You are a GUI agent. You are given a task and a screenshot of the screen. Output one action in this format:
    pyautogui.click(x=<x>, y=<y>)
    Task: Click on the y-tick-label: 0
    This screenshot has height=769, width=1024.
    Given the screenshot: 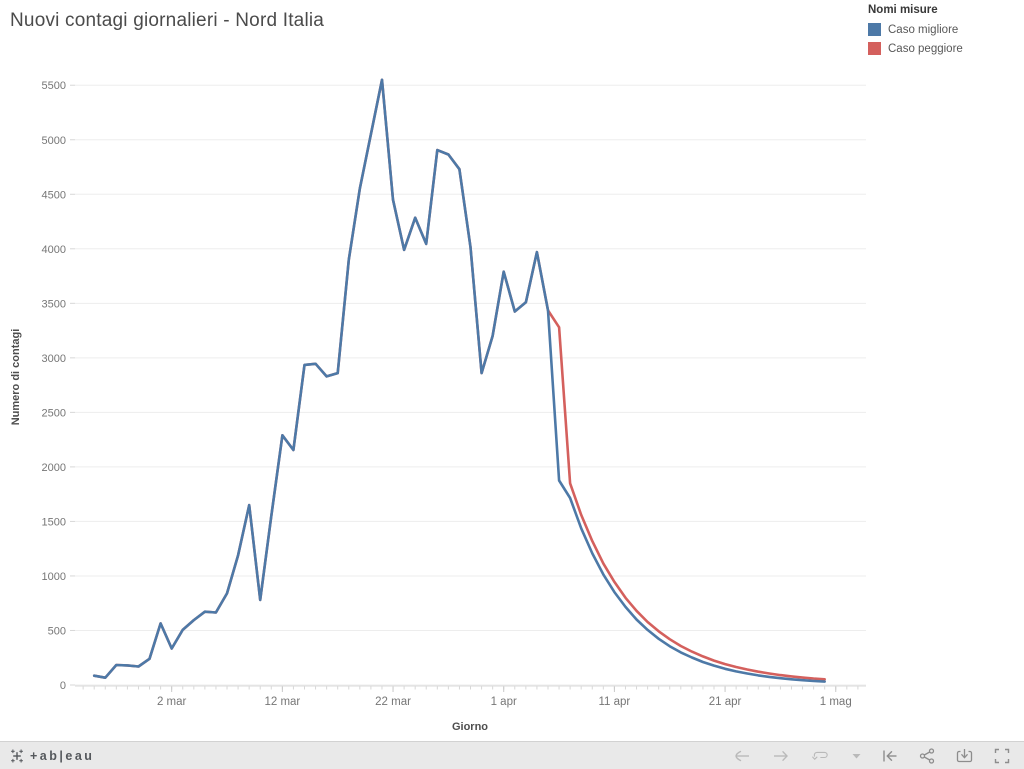 What is the action you would take?
    pyautogui.click(x=63, y=686)
    